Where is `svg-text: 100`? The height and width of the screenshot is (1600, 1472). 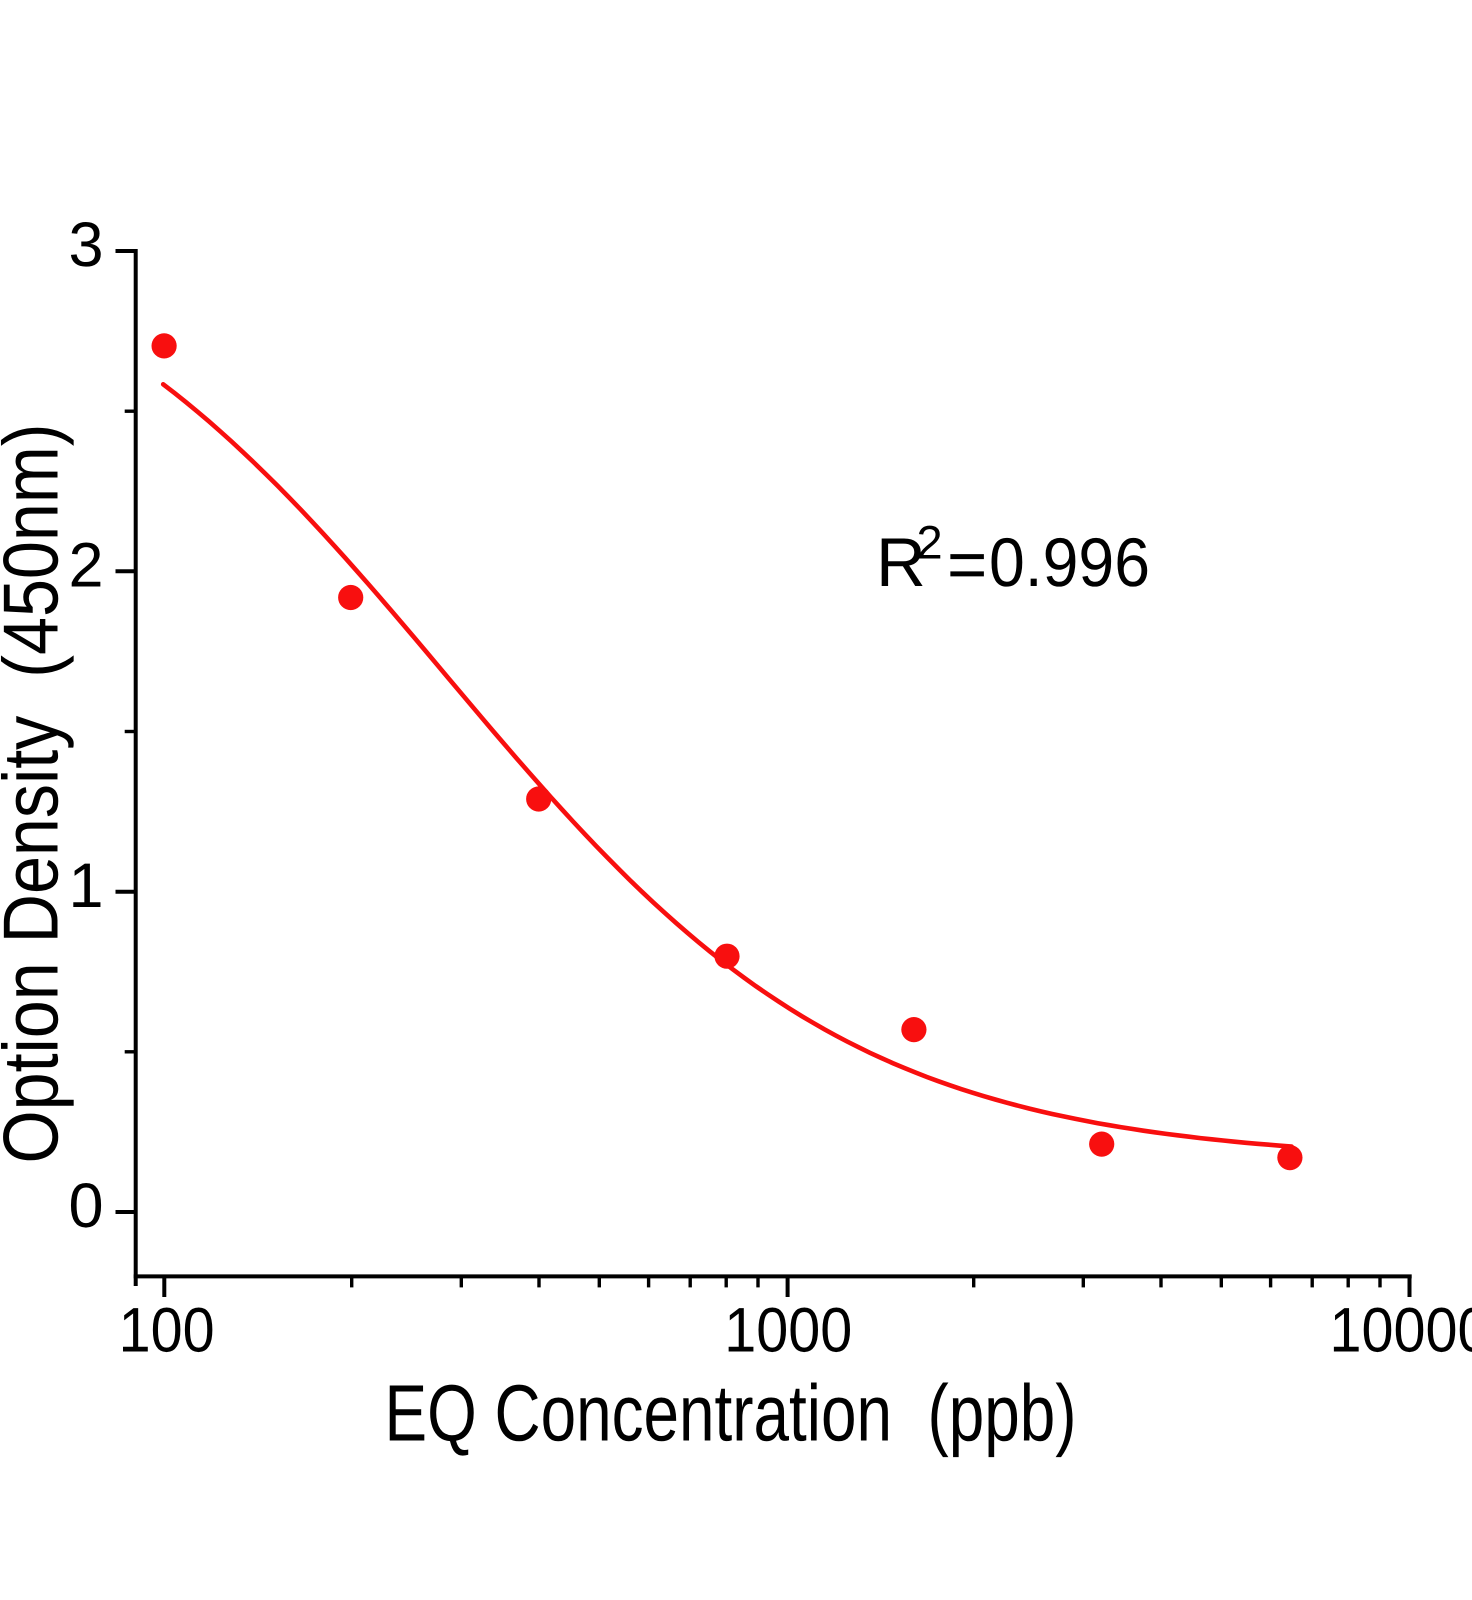 svg-text: 100 is located at coordinates (167, 1330).